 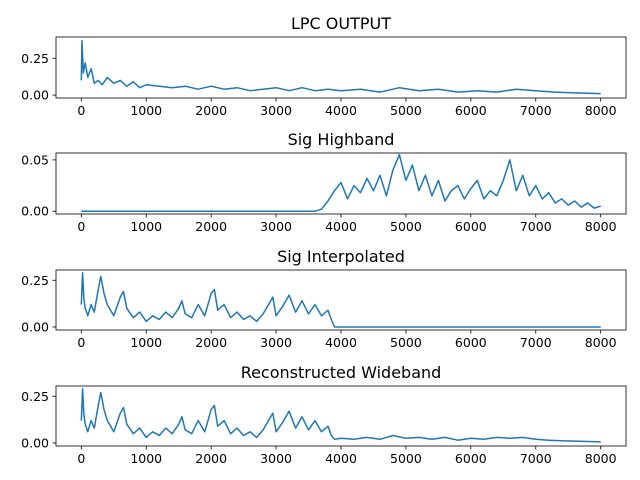 I want to click on subplot-title: Sig Interpolated, so click(x=341, y=256).